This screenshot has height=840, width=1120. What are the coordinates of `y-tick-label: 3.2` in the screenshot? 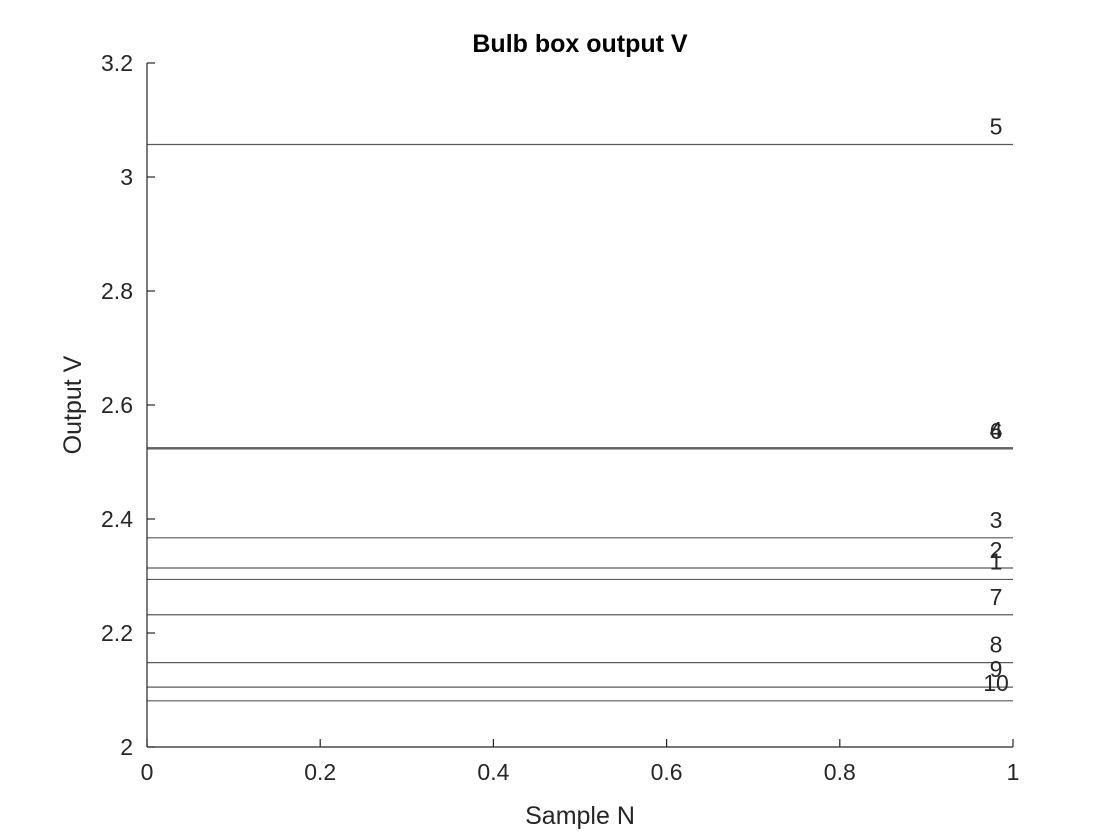 It's located at (117, 63).